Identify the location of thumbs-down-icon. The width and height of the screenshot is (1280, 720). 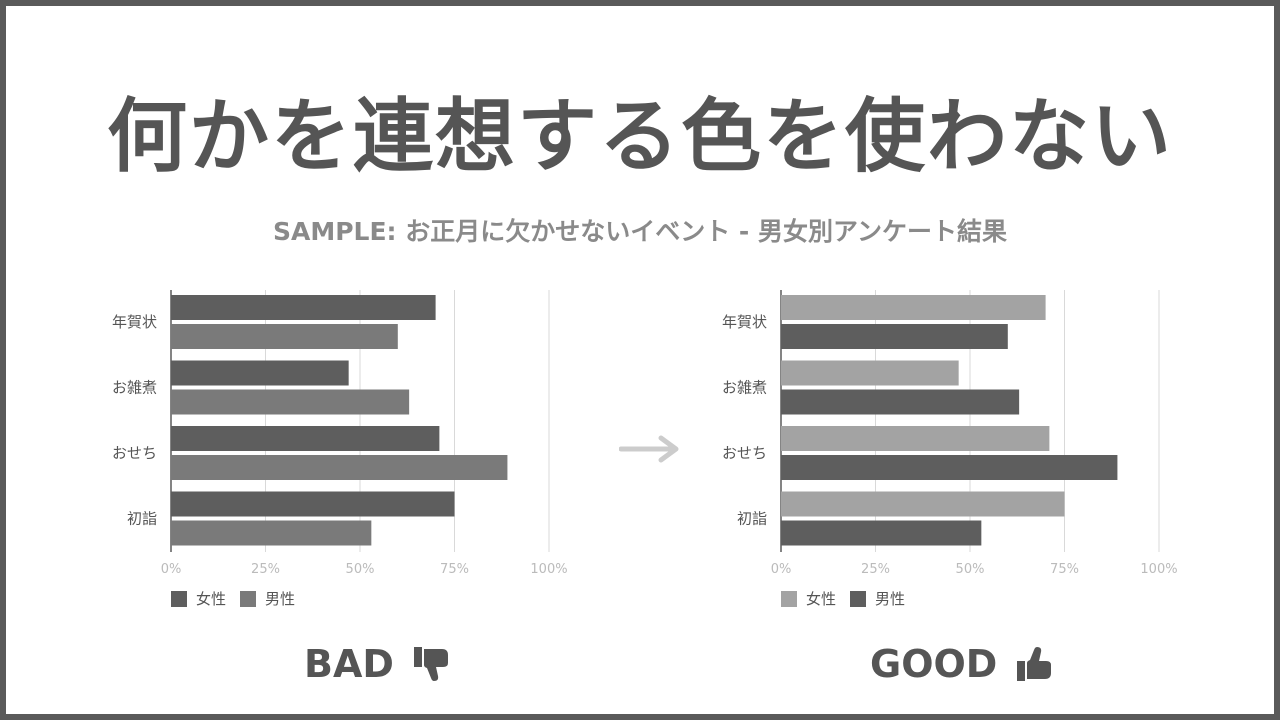
(430, 664).